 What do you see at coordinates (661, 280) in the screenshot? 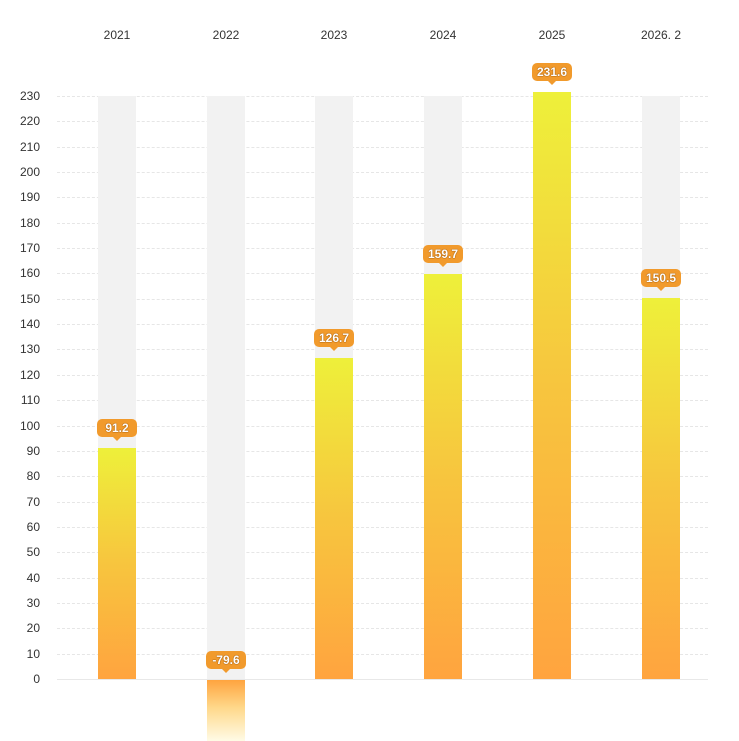
I see `value-label-badge: 150.5` at bounding box center [661, 280].